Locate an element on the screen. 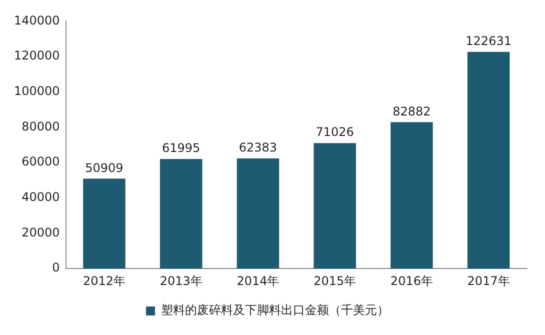 This screenshot has height=335, width=545. data-label: 122631 is located at coordinates (489, 41).